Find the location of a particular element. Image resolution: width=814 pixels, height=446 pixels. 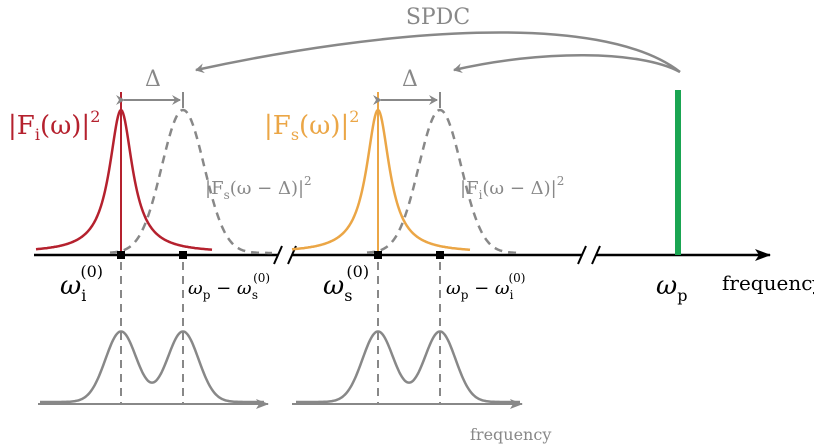

spdc-title: SPDC is located at coordinates (438, 17).